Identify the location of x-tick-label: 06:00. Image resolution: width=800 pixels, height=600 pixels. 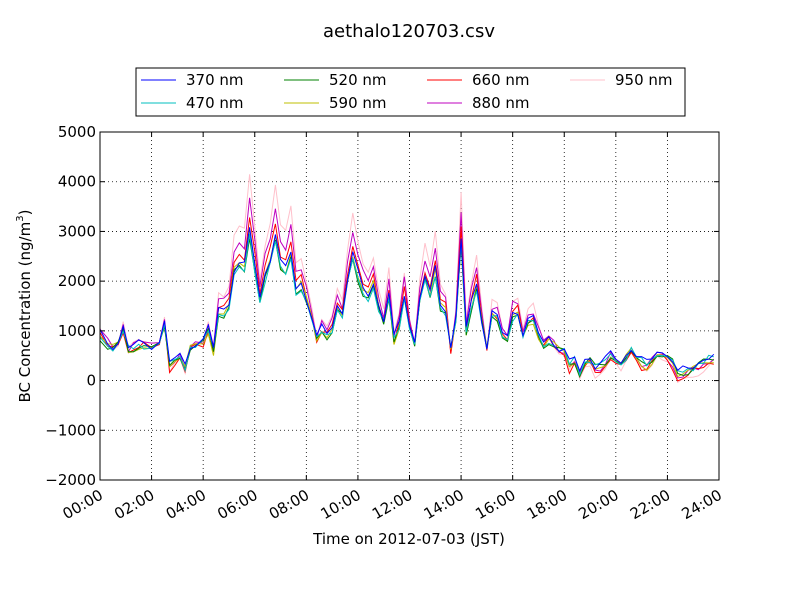
(237, 504).